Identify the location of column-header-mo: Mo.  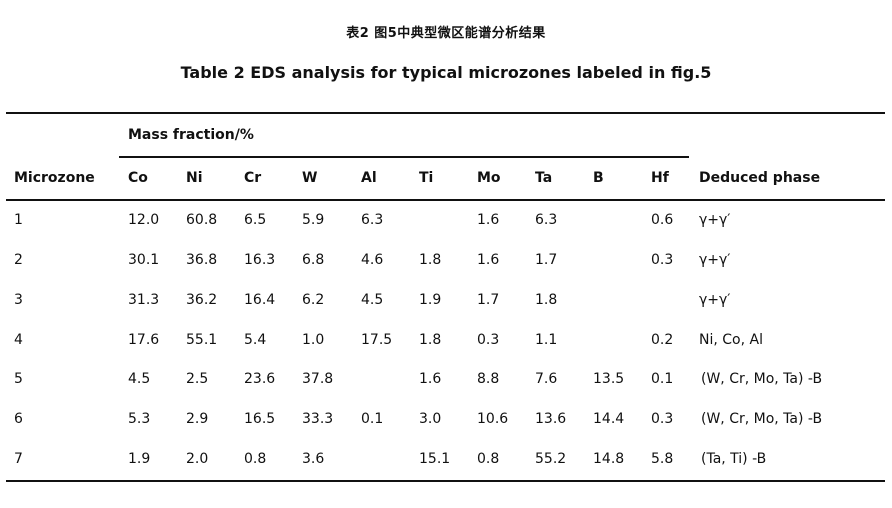
(489, 178).